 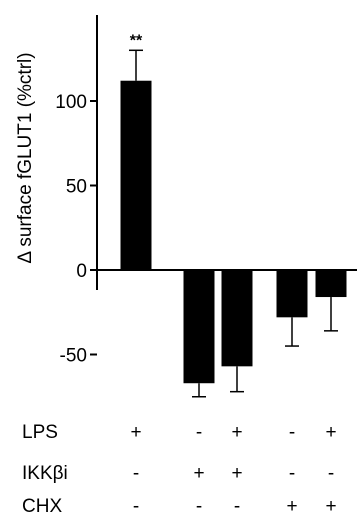 What do you see at coordinates (81, 271) in the screenshot?
I see `y-tick-label: 0` at bounding box center [81, 271].